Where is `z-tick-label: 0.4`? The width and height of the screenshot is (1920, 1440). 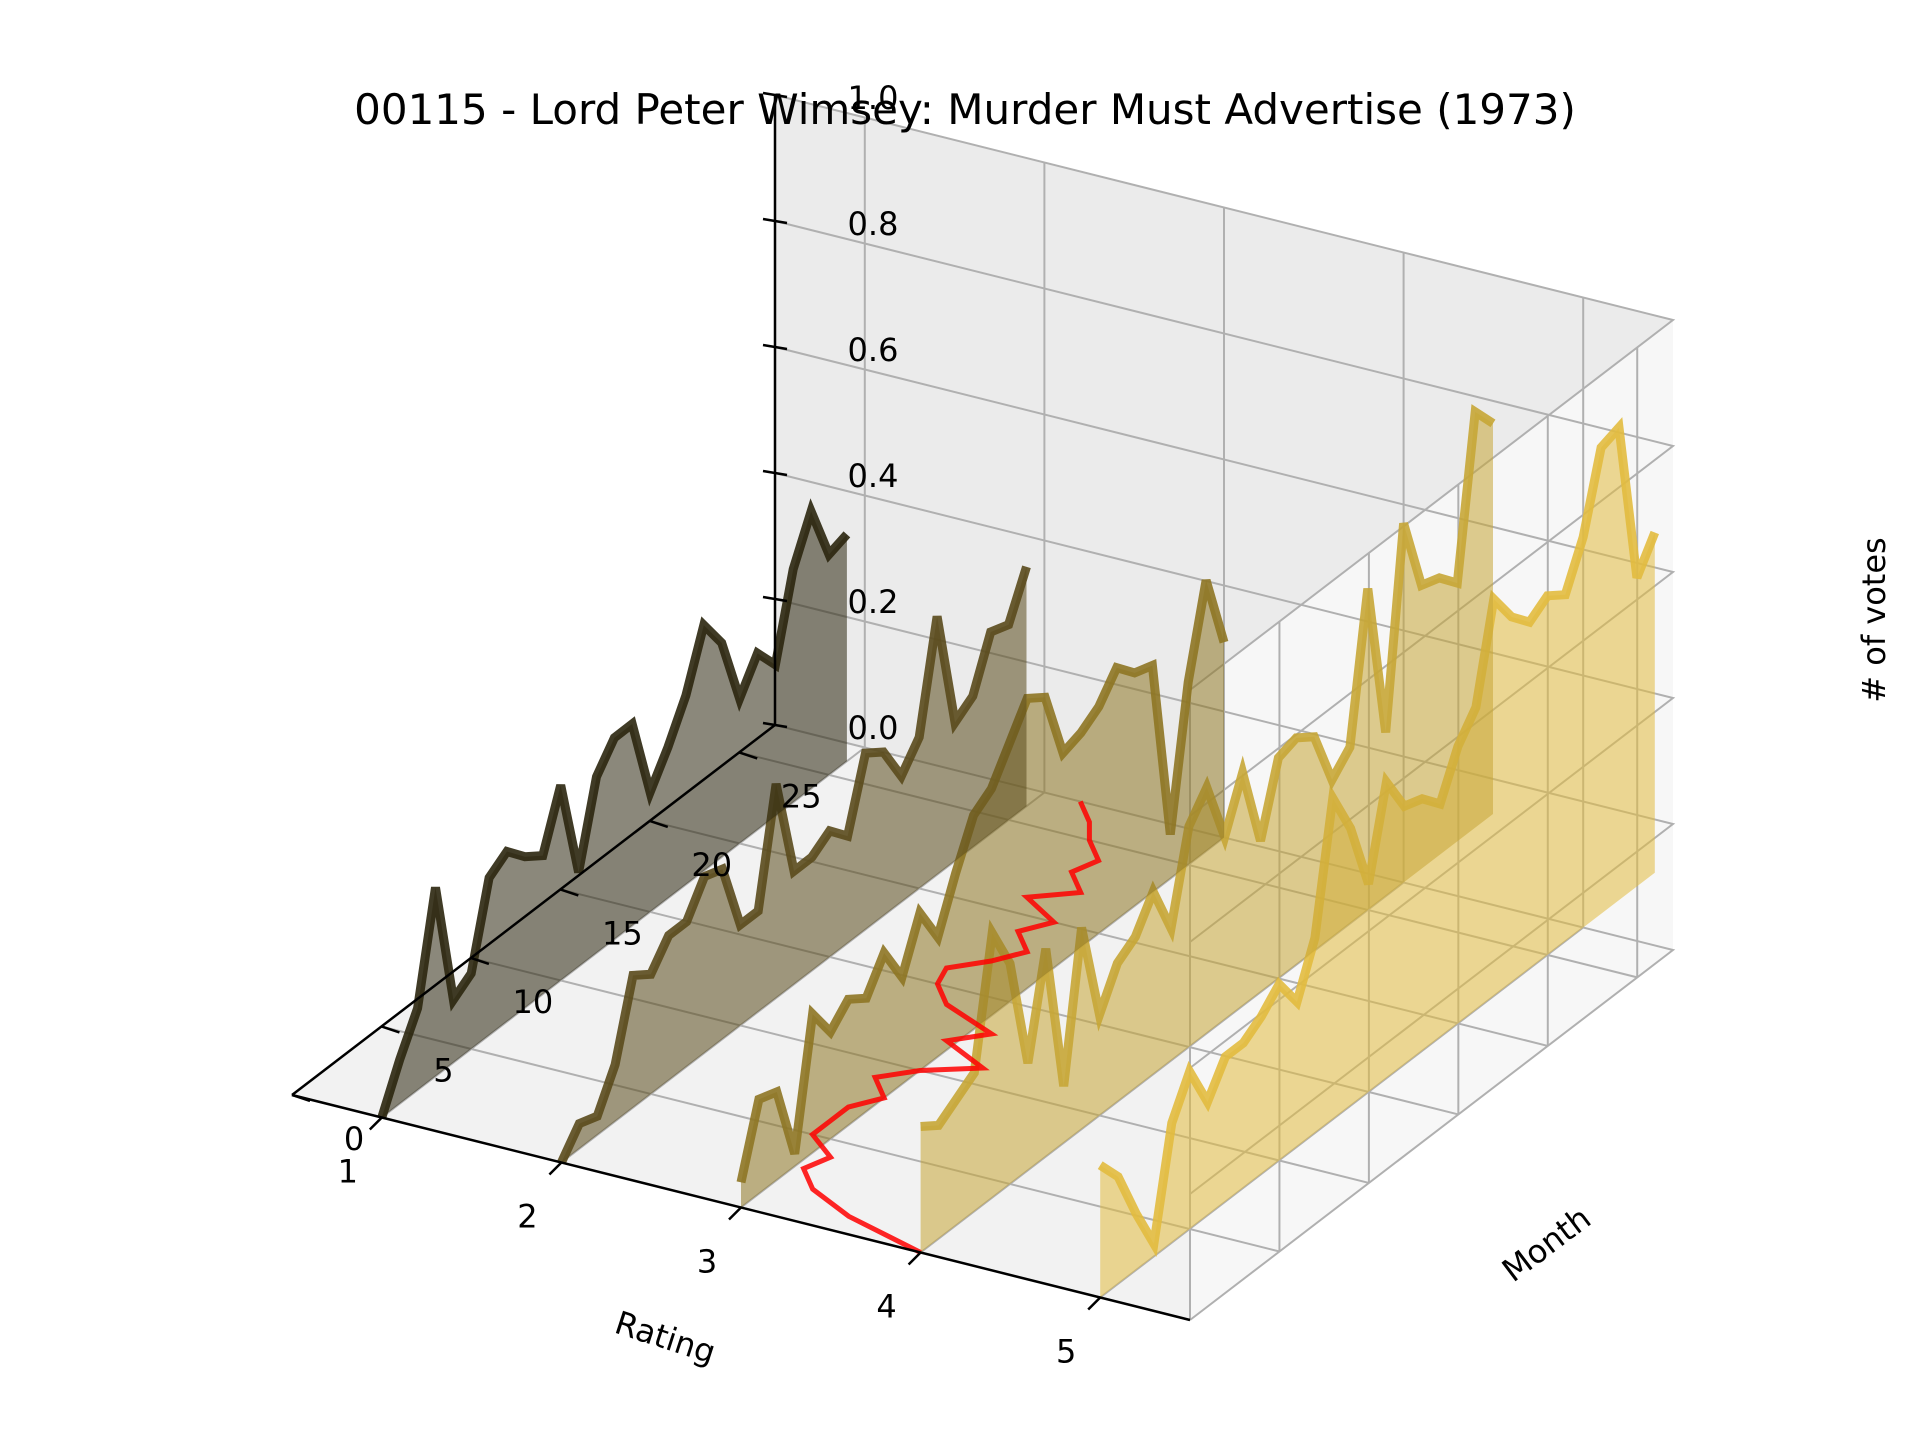
z-tick-label: 0.4 is located at coordinates (873, 476).